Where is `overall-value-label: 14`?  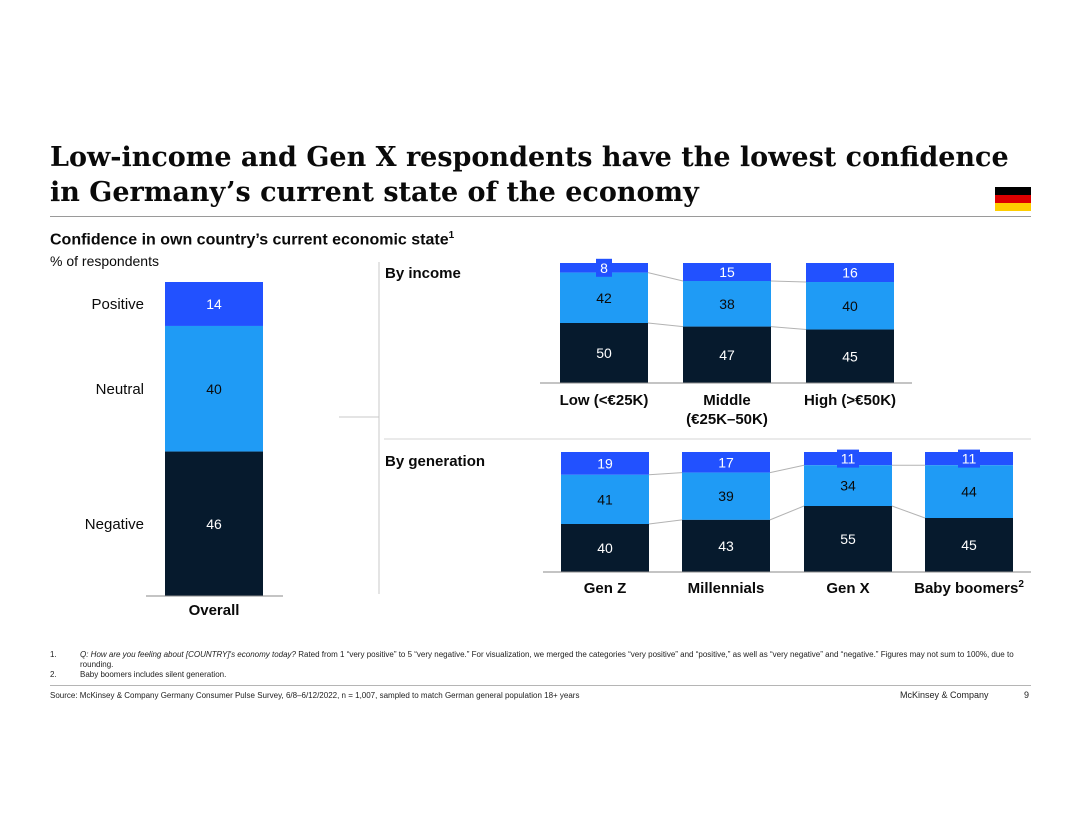 overall-value-label: 14 is located at coordinates (214, 304).